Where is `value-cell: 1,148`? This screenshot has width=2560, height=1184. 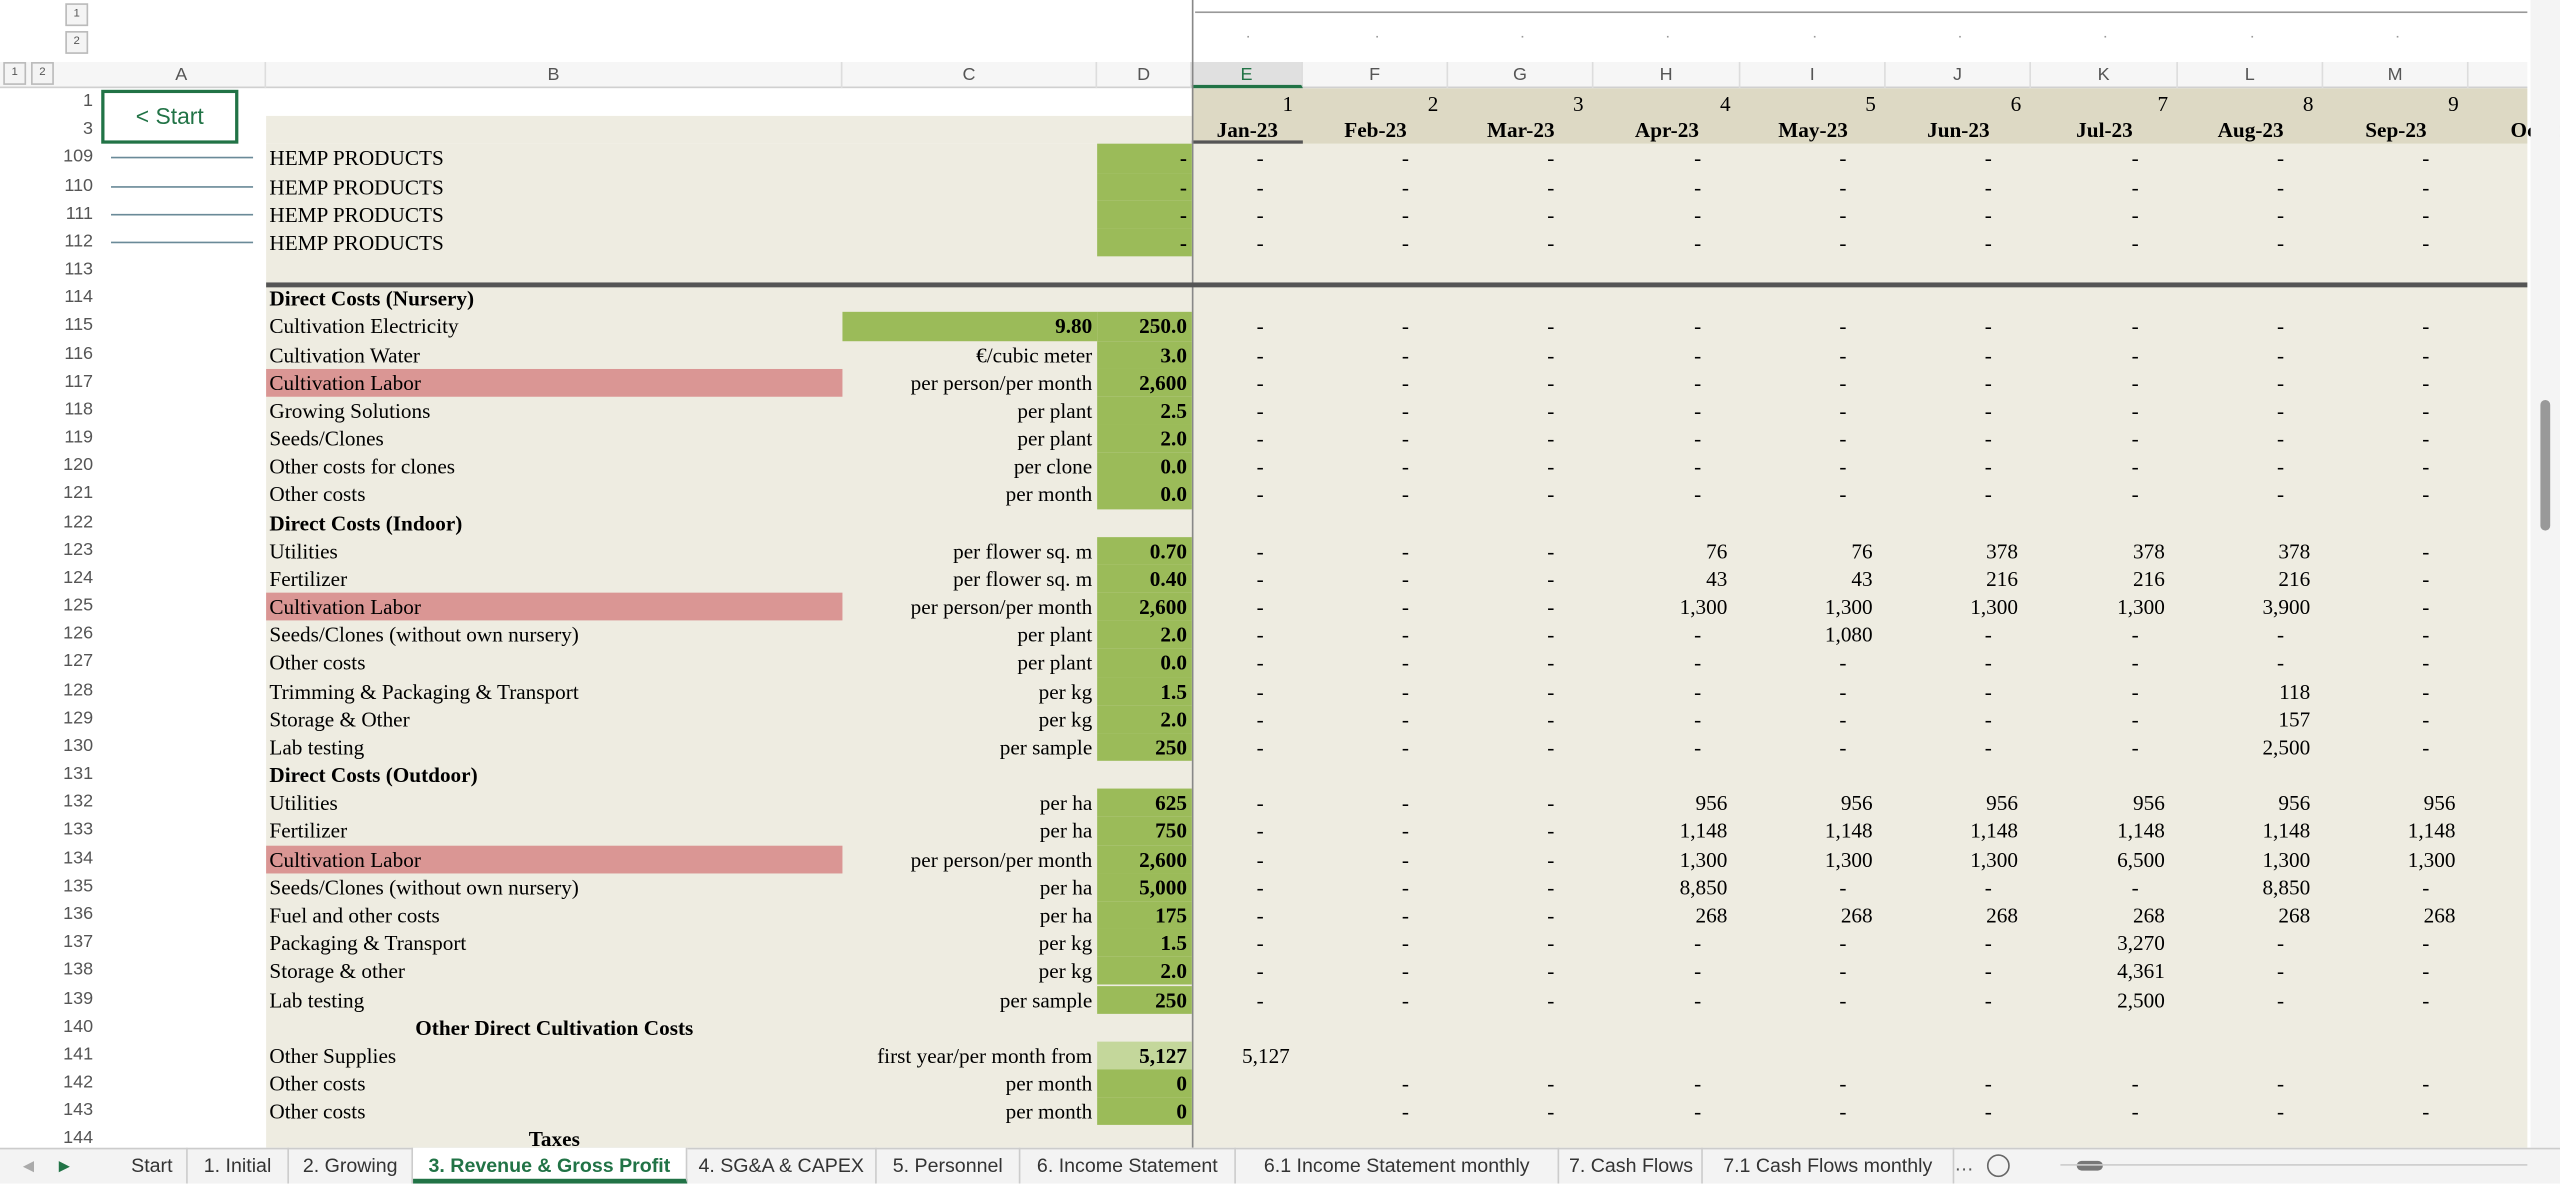
value-cell: 1,148 is located at coordinates (2431, 831).